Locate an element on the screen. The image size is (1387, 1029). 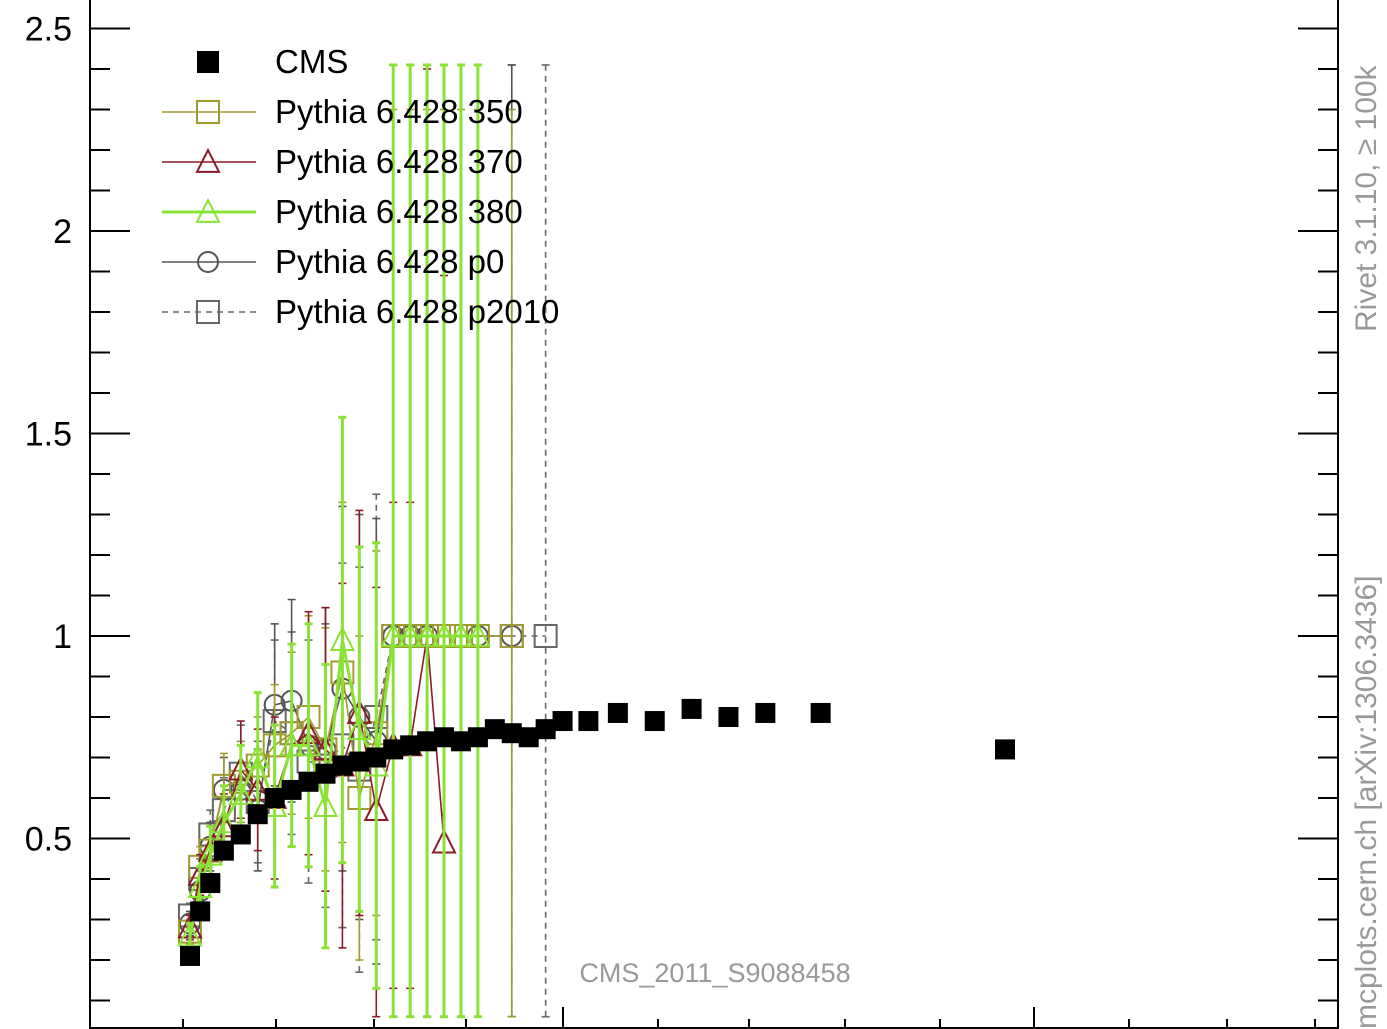
legend-label: Pythia 6.428 380 is located at coordinates (399, 211).